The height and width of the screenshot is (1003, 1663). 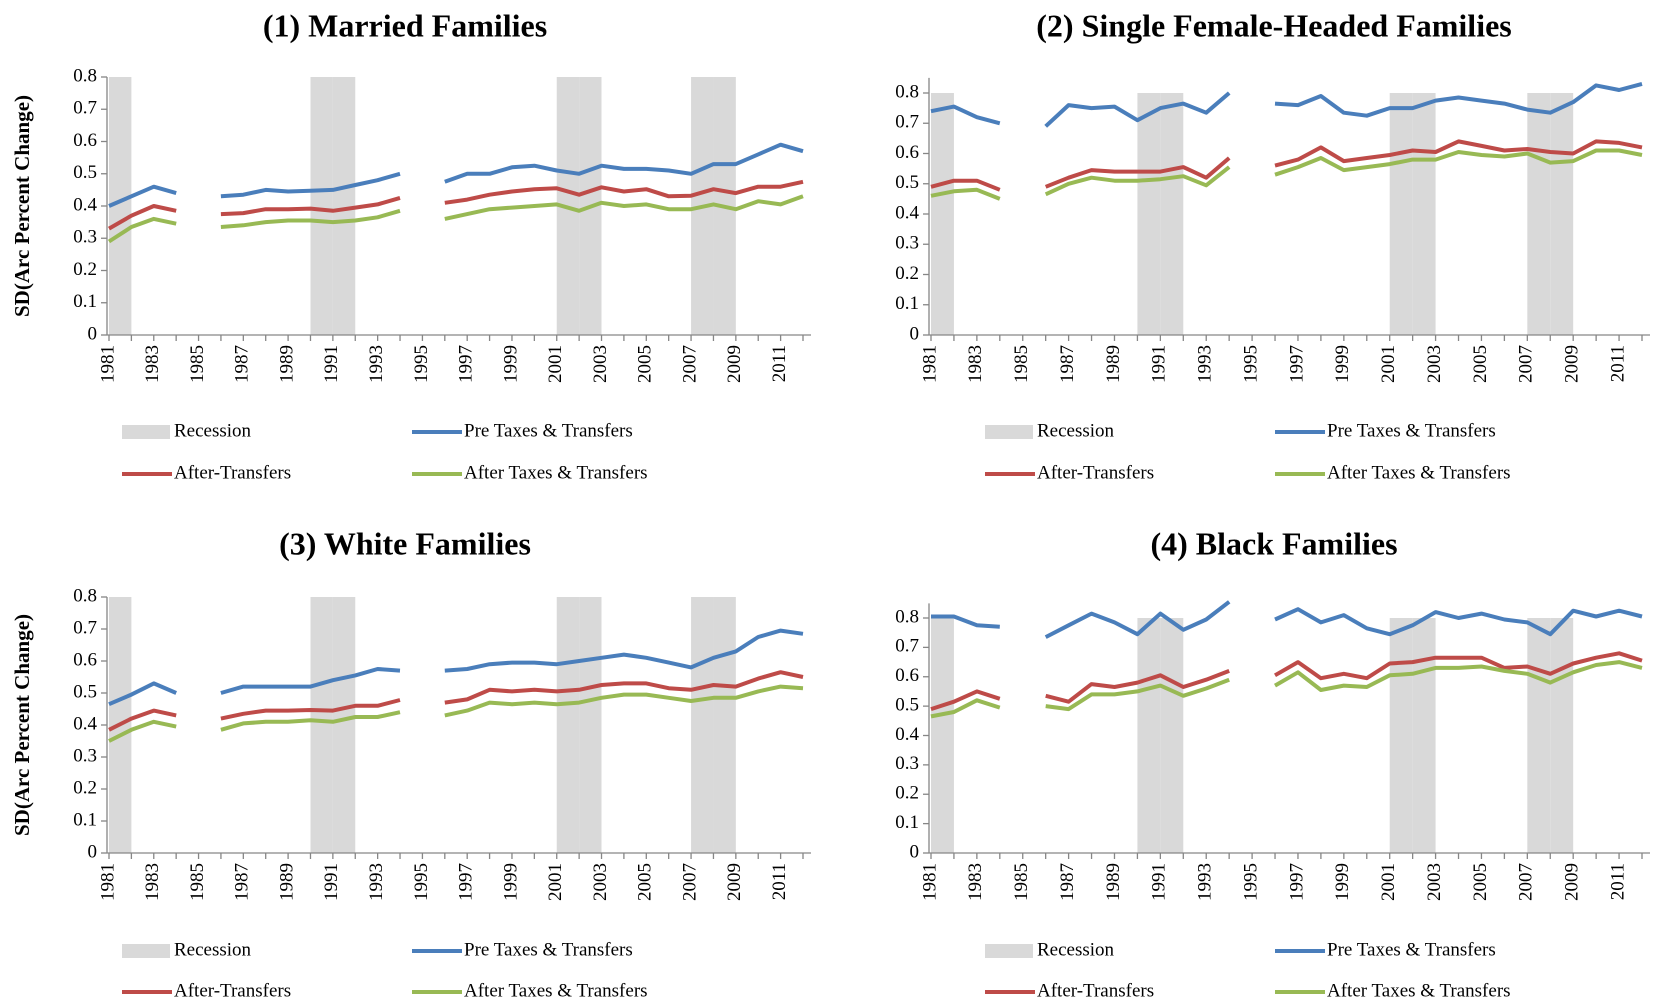 I want to click on chart-title: (2) Single Female-Headed Families, so click(x=1273, y=25).